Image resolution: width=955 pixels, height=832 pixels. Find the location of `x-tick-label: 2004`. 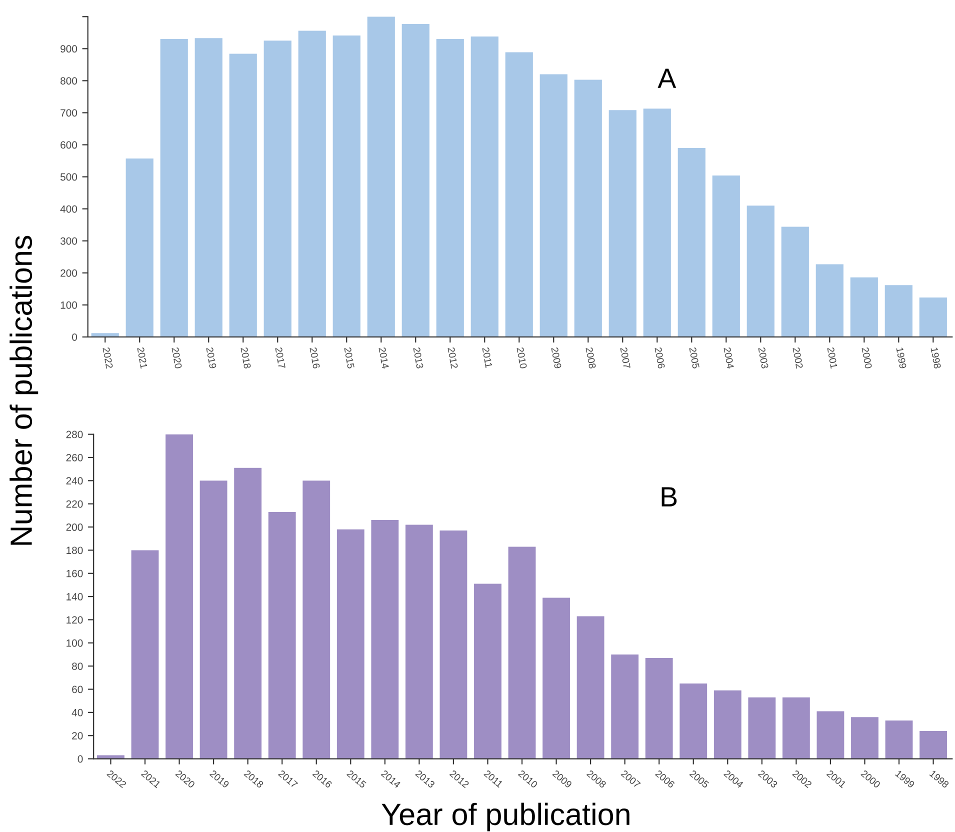

x-tick-label: 2004 is located at coordinates (729, 358).